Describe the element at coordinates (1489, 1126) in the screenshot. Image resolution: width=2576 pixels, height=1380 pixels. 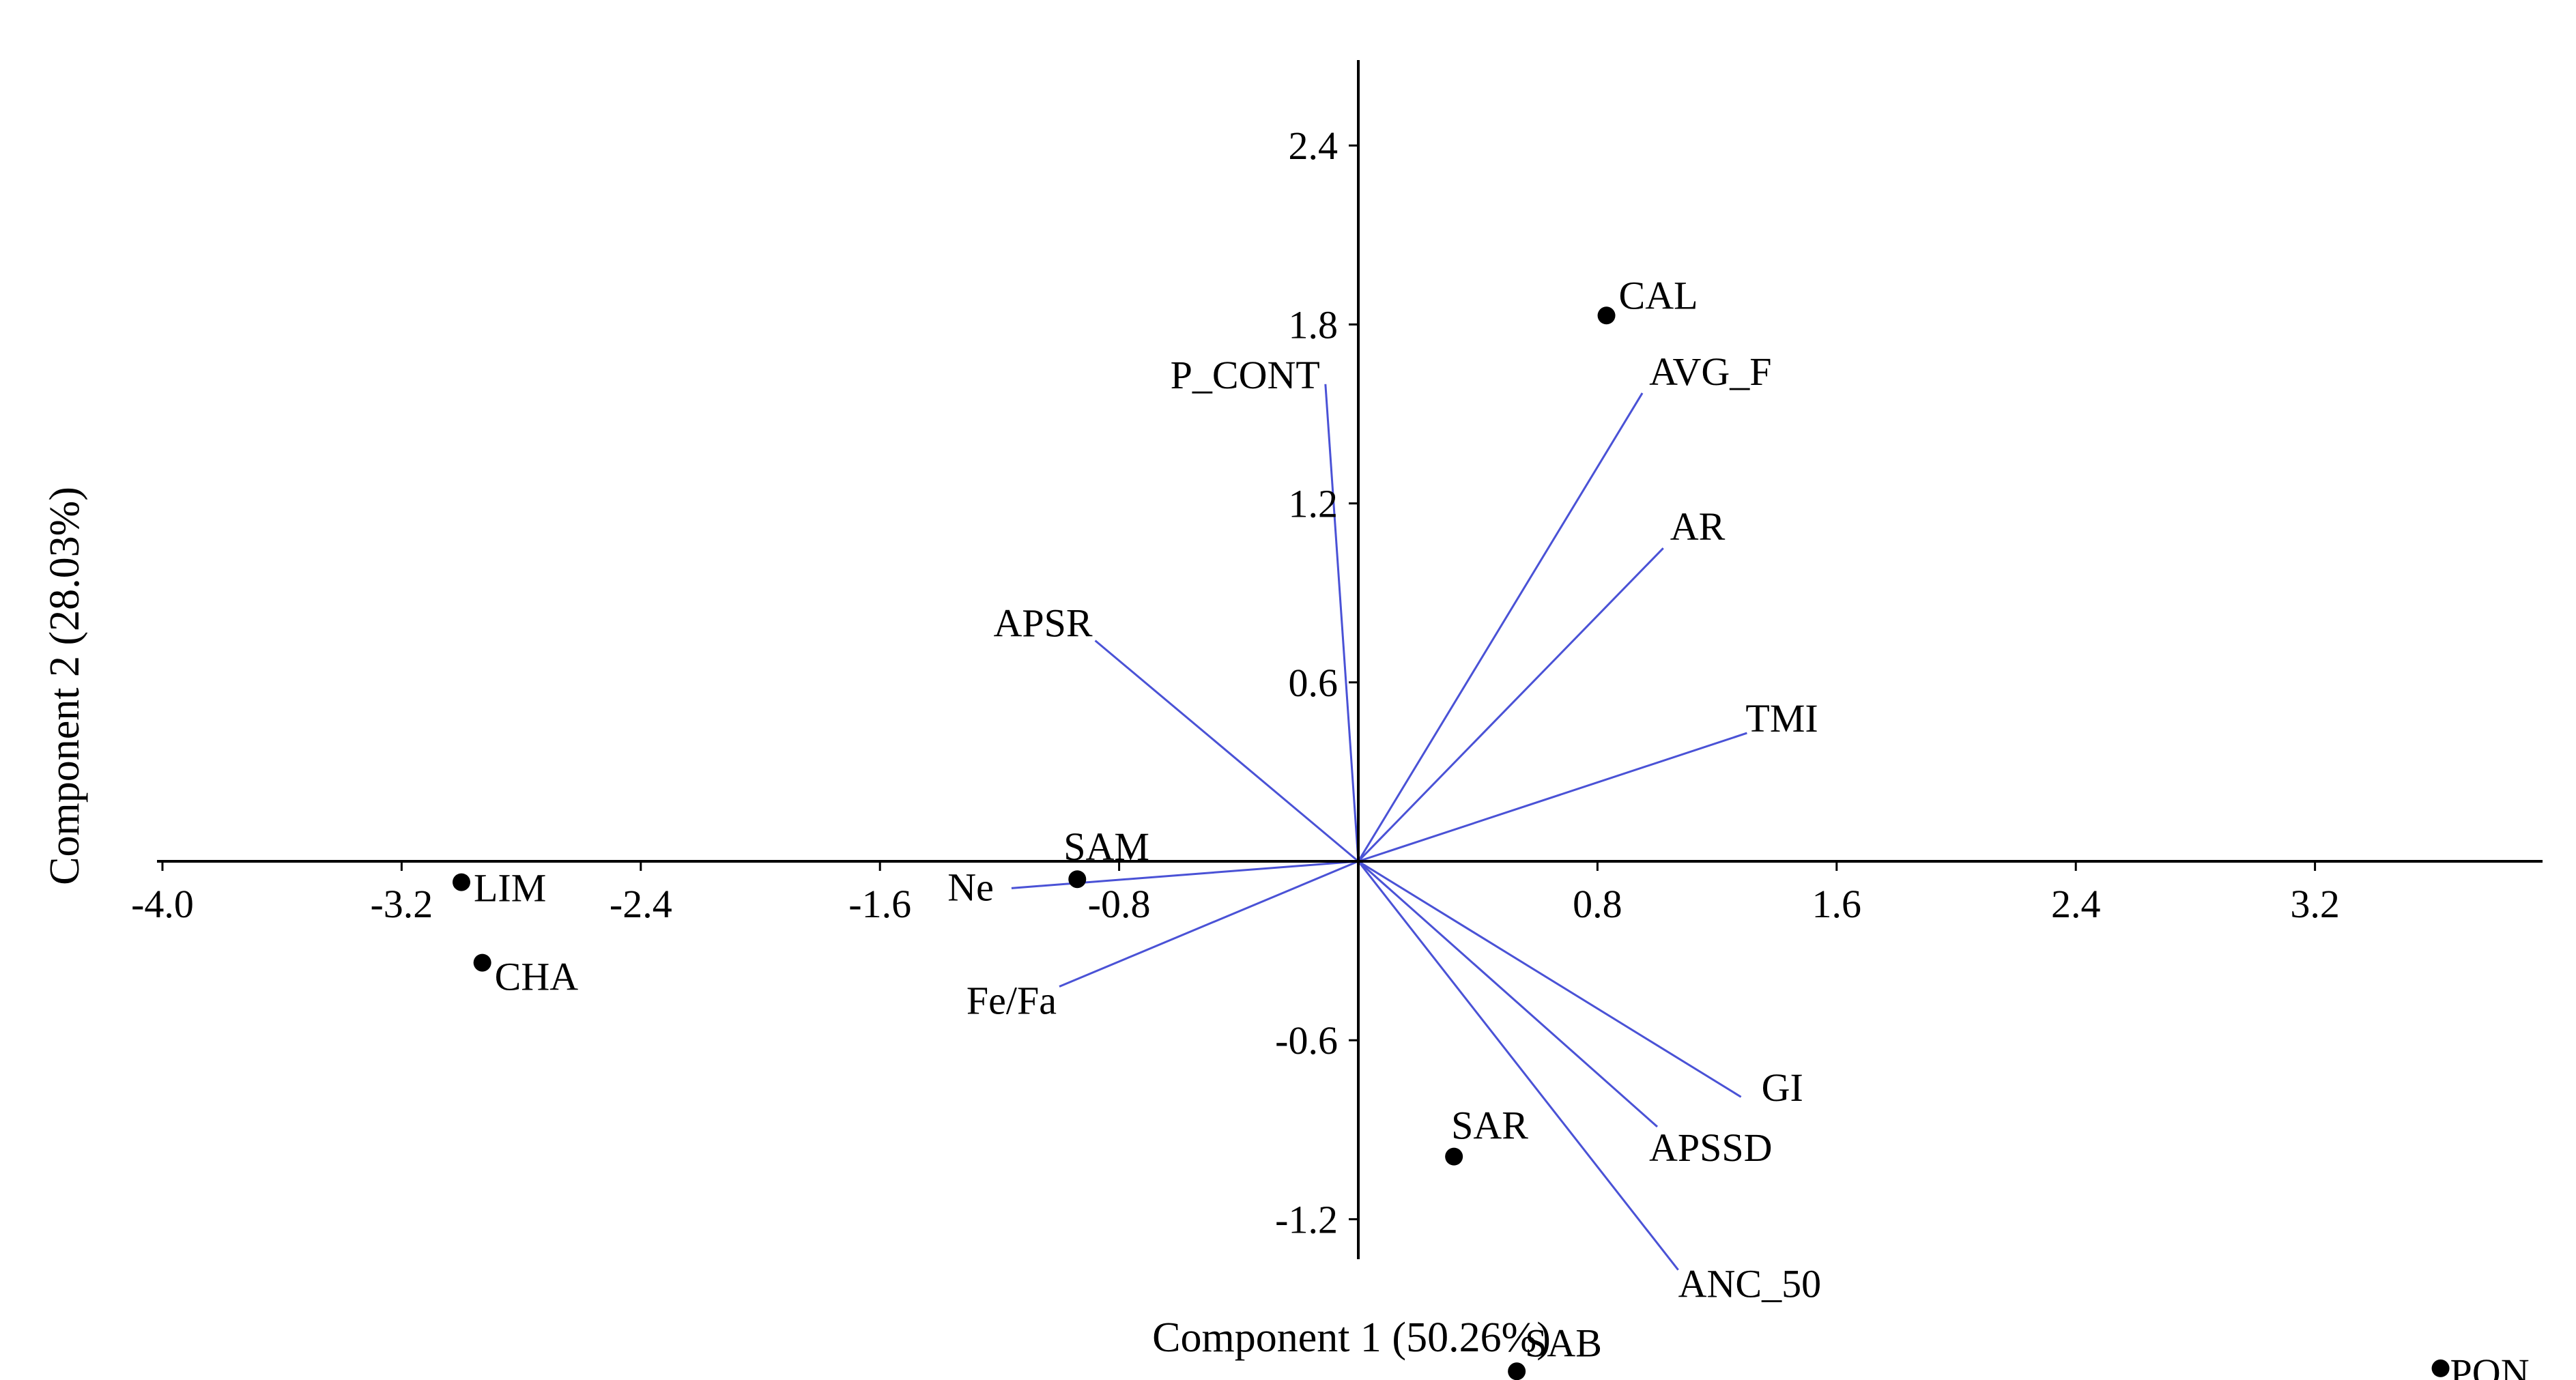
I see `point-label: SAR` at that location.